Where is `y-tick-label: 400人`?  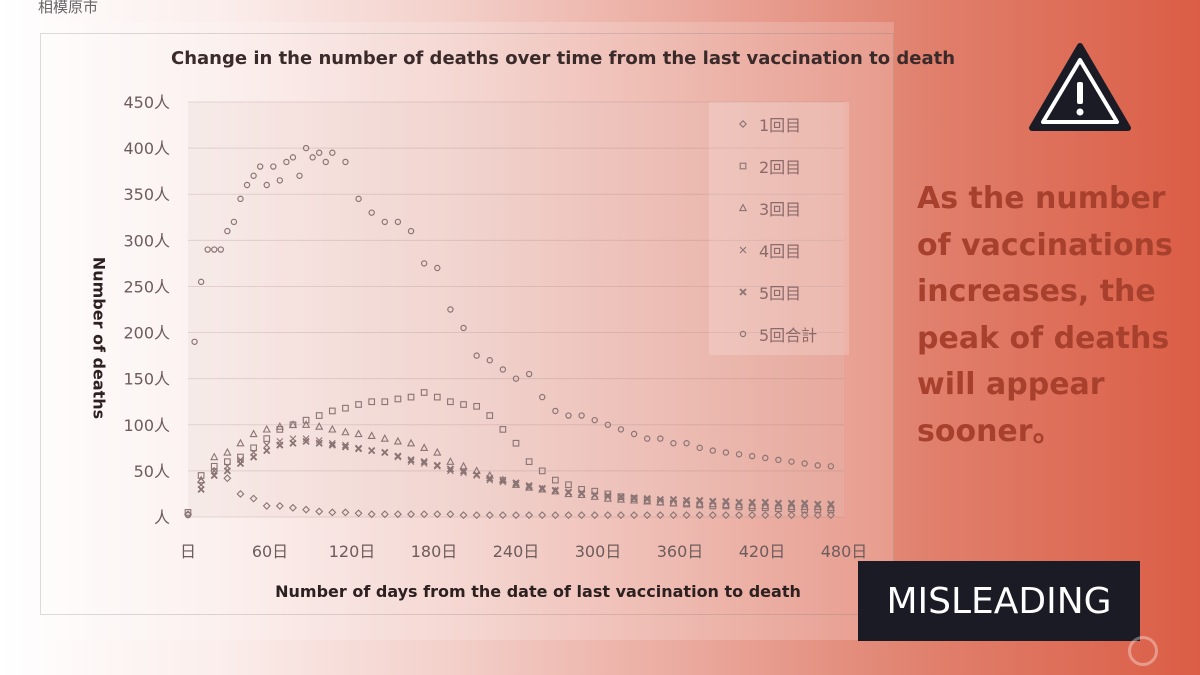 y-tick-label: 400人 is located at coordinates (146, 148).